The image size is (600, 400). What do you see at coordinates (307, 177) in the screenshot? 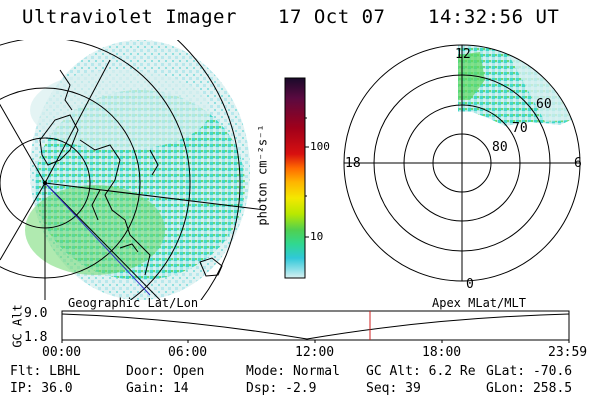
I see `colorbar-ticks` at bounding box center [307, 177].